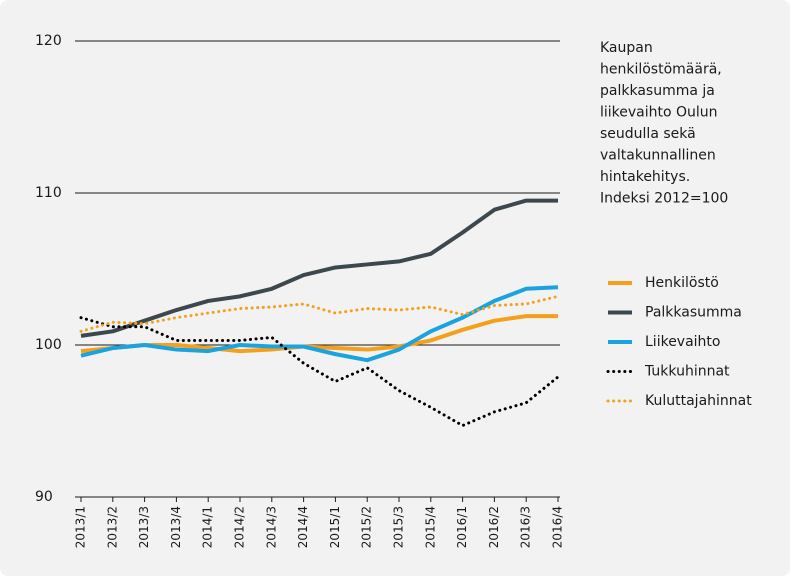  What do you see at coordinates (48, 41) in the screenshot?
I see `y-tick-label: 120` at bounding box center [48, 41].